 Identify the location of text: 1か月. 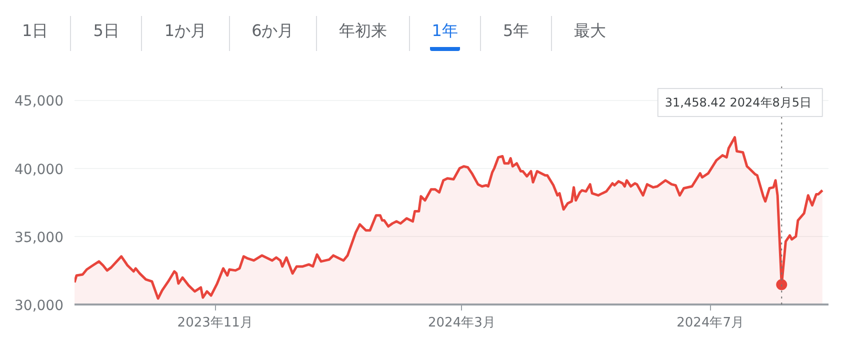
(185, 31).